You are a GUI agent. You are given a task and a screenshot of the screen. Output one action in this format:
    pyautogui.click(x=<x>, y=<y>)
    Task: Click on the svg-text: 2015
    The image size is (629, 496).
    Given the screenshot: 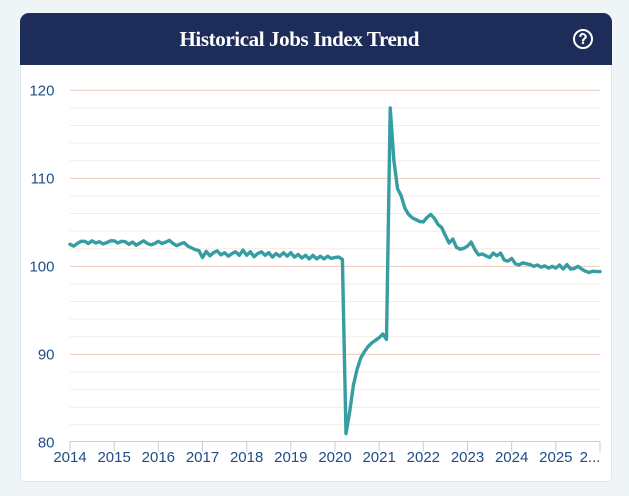 What is the action you would take?
    pyautogui.click(x=113, y=457)
    